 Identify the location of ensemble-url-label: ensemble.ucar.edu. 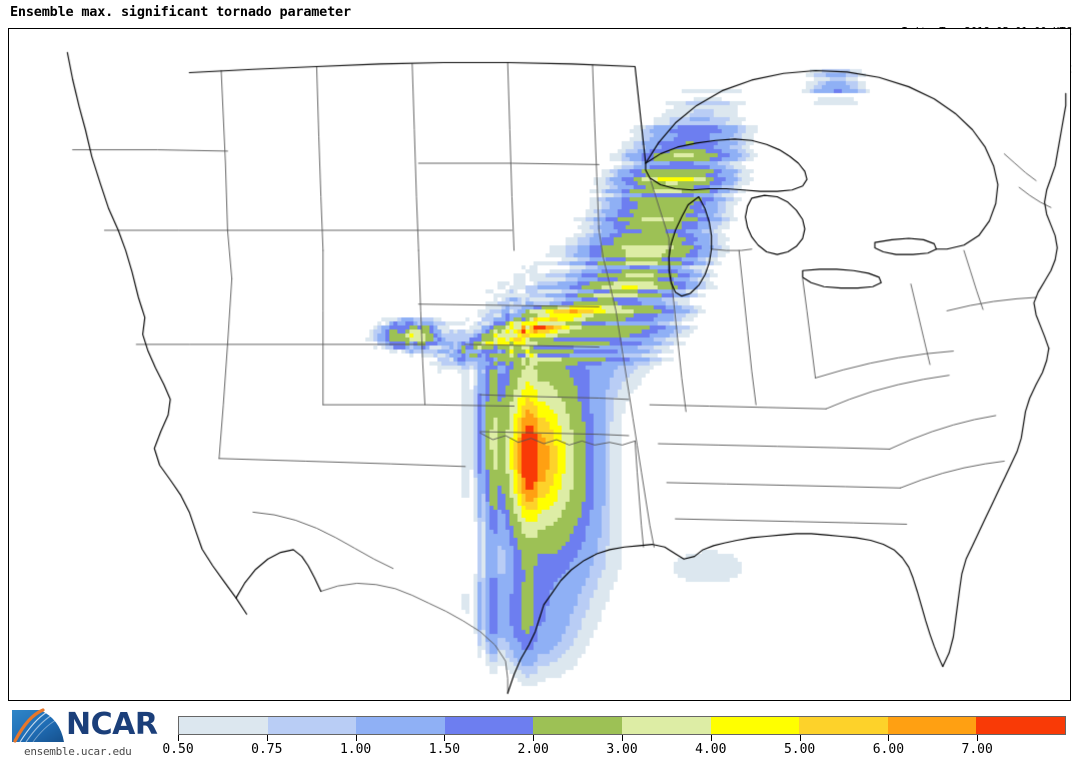
(78, 751).